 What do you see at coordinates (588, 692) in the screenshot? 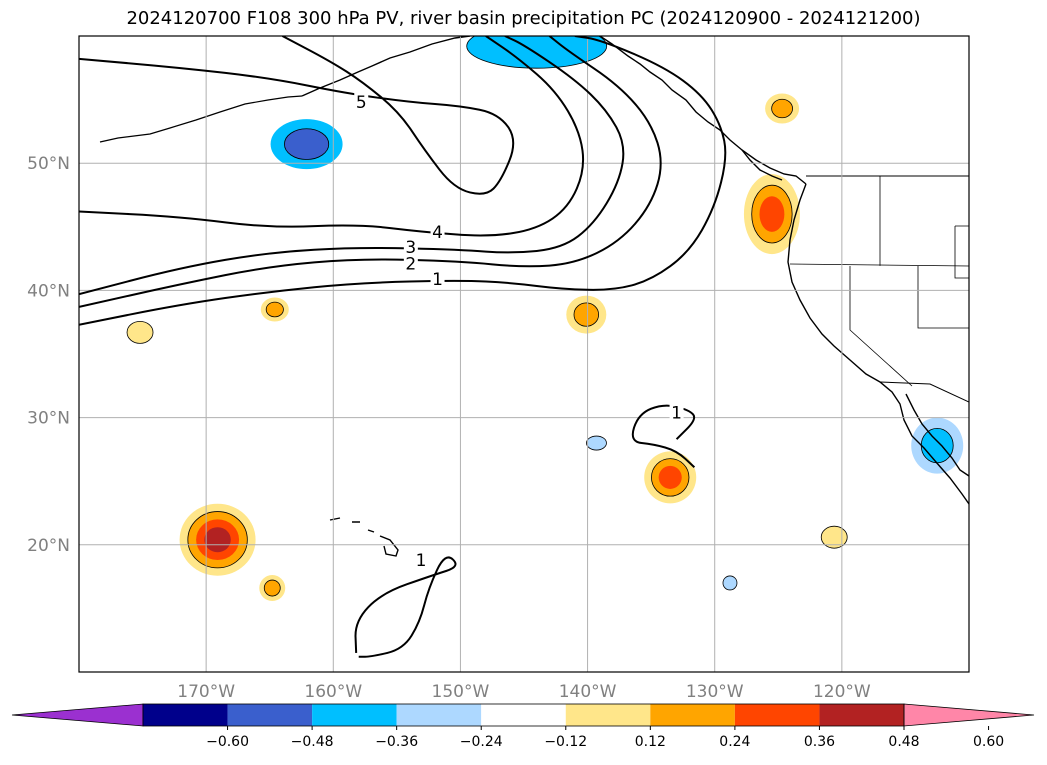
I see `lon-tick-label: 140°W` at bounding box center [588, 692].